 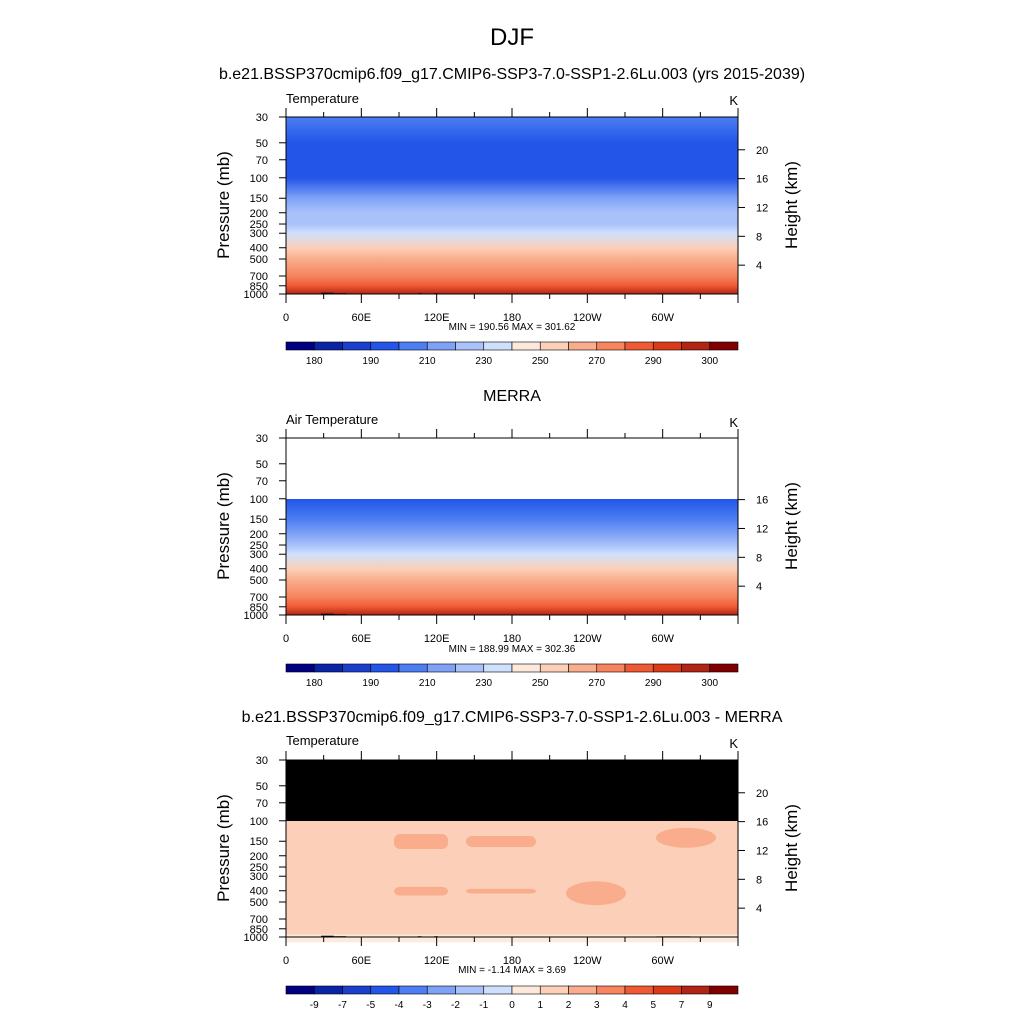 I want to click on diff-pressure-tick-label: 850, so click(x=259, y=930).